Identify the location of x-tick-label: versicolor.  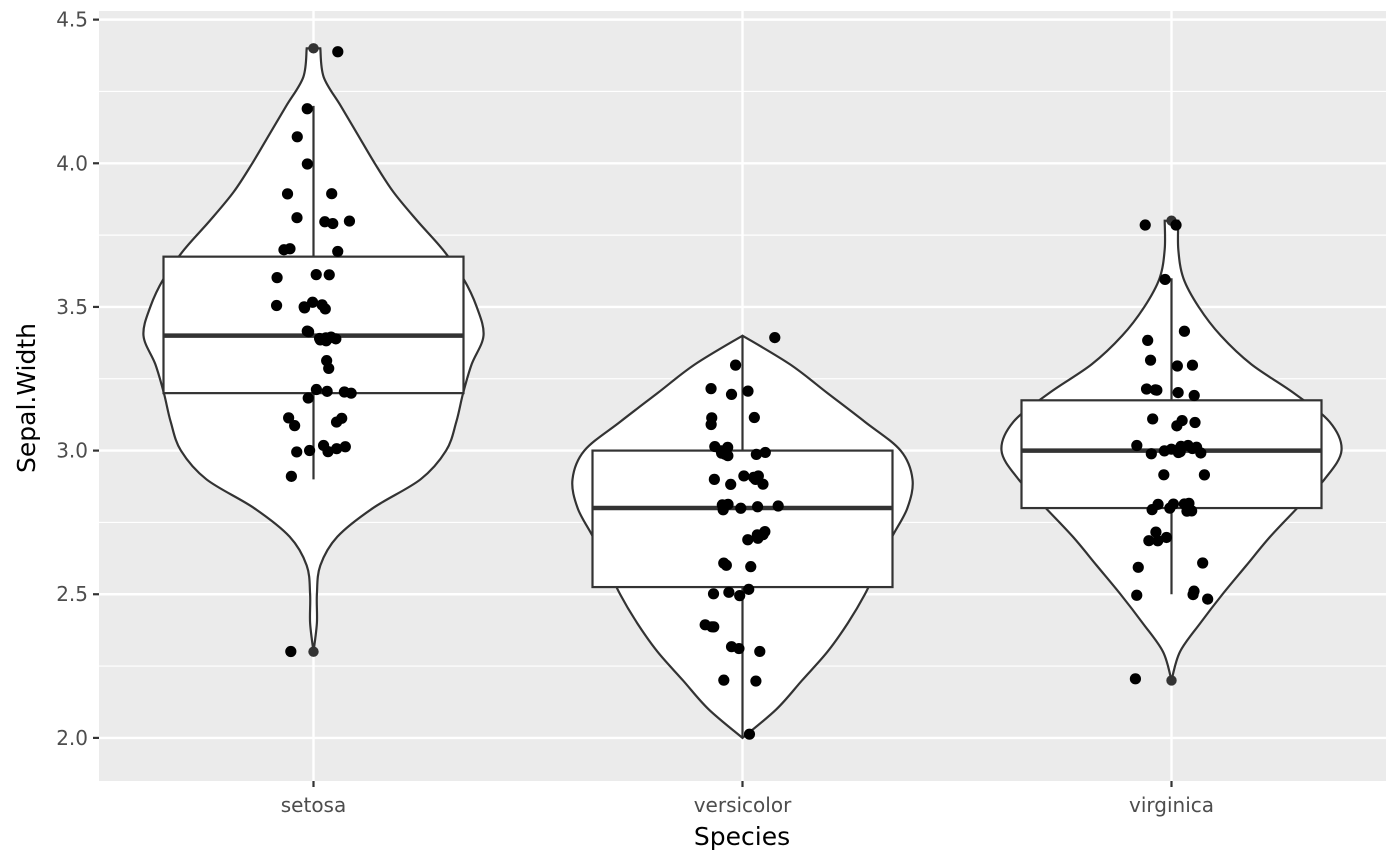
(743, 805).